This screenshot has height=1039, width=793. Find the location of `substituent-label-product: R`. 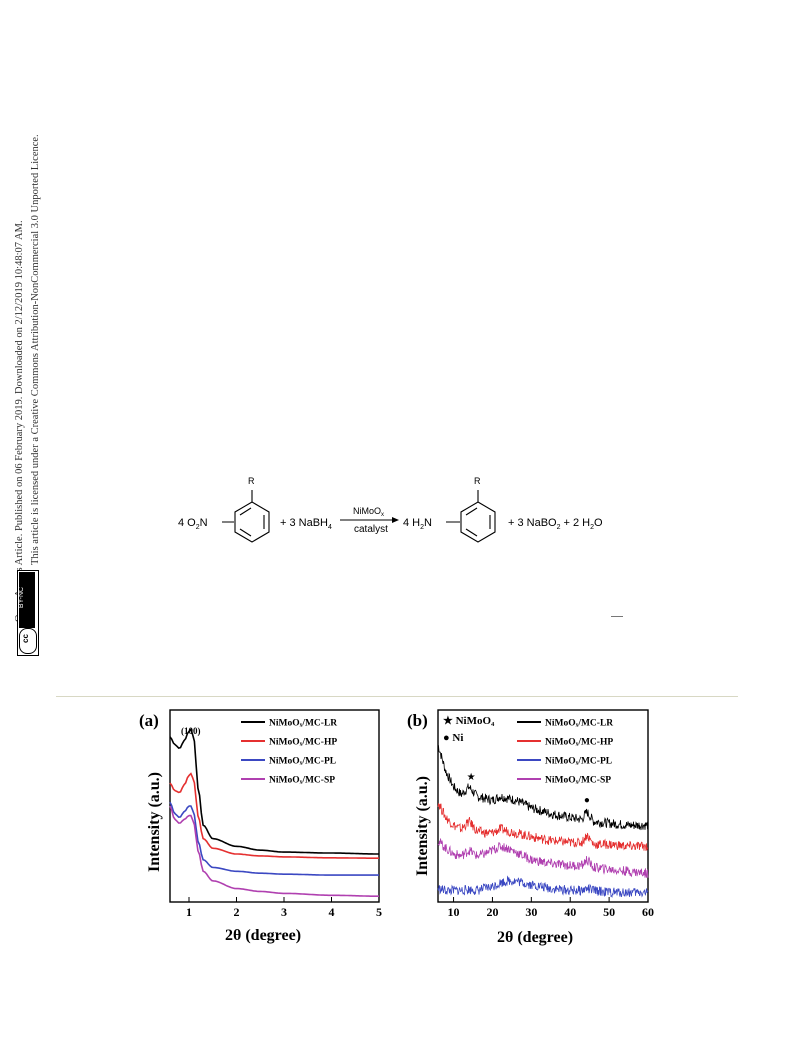

substituent-label-product: R is located at coordinates (477, 481).